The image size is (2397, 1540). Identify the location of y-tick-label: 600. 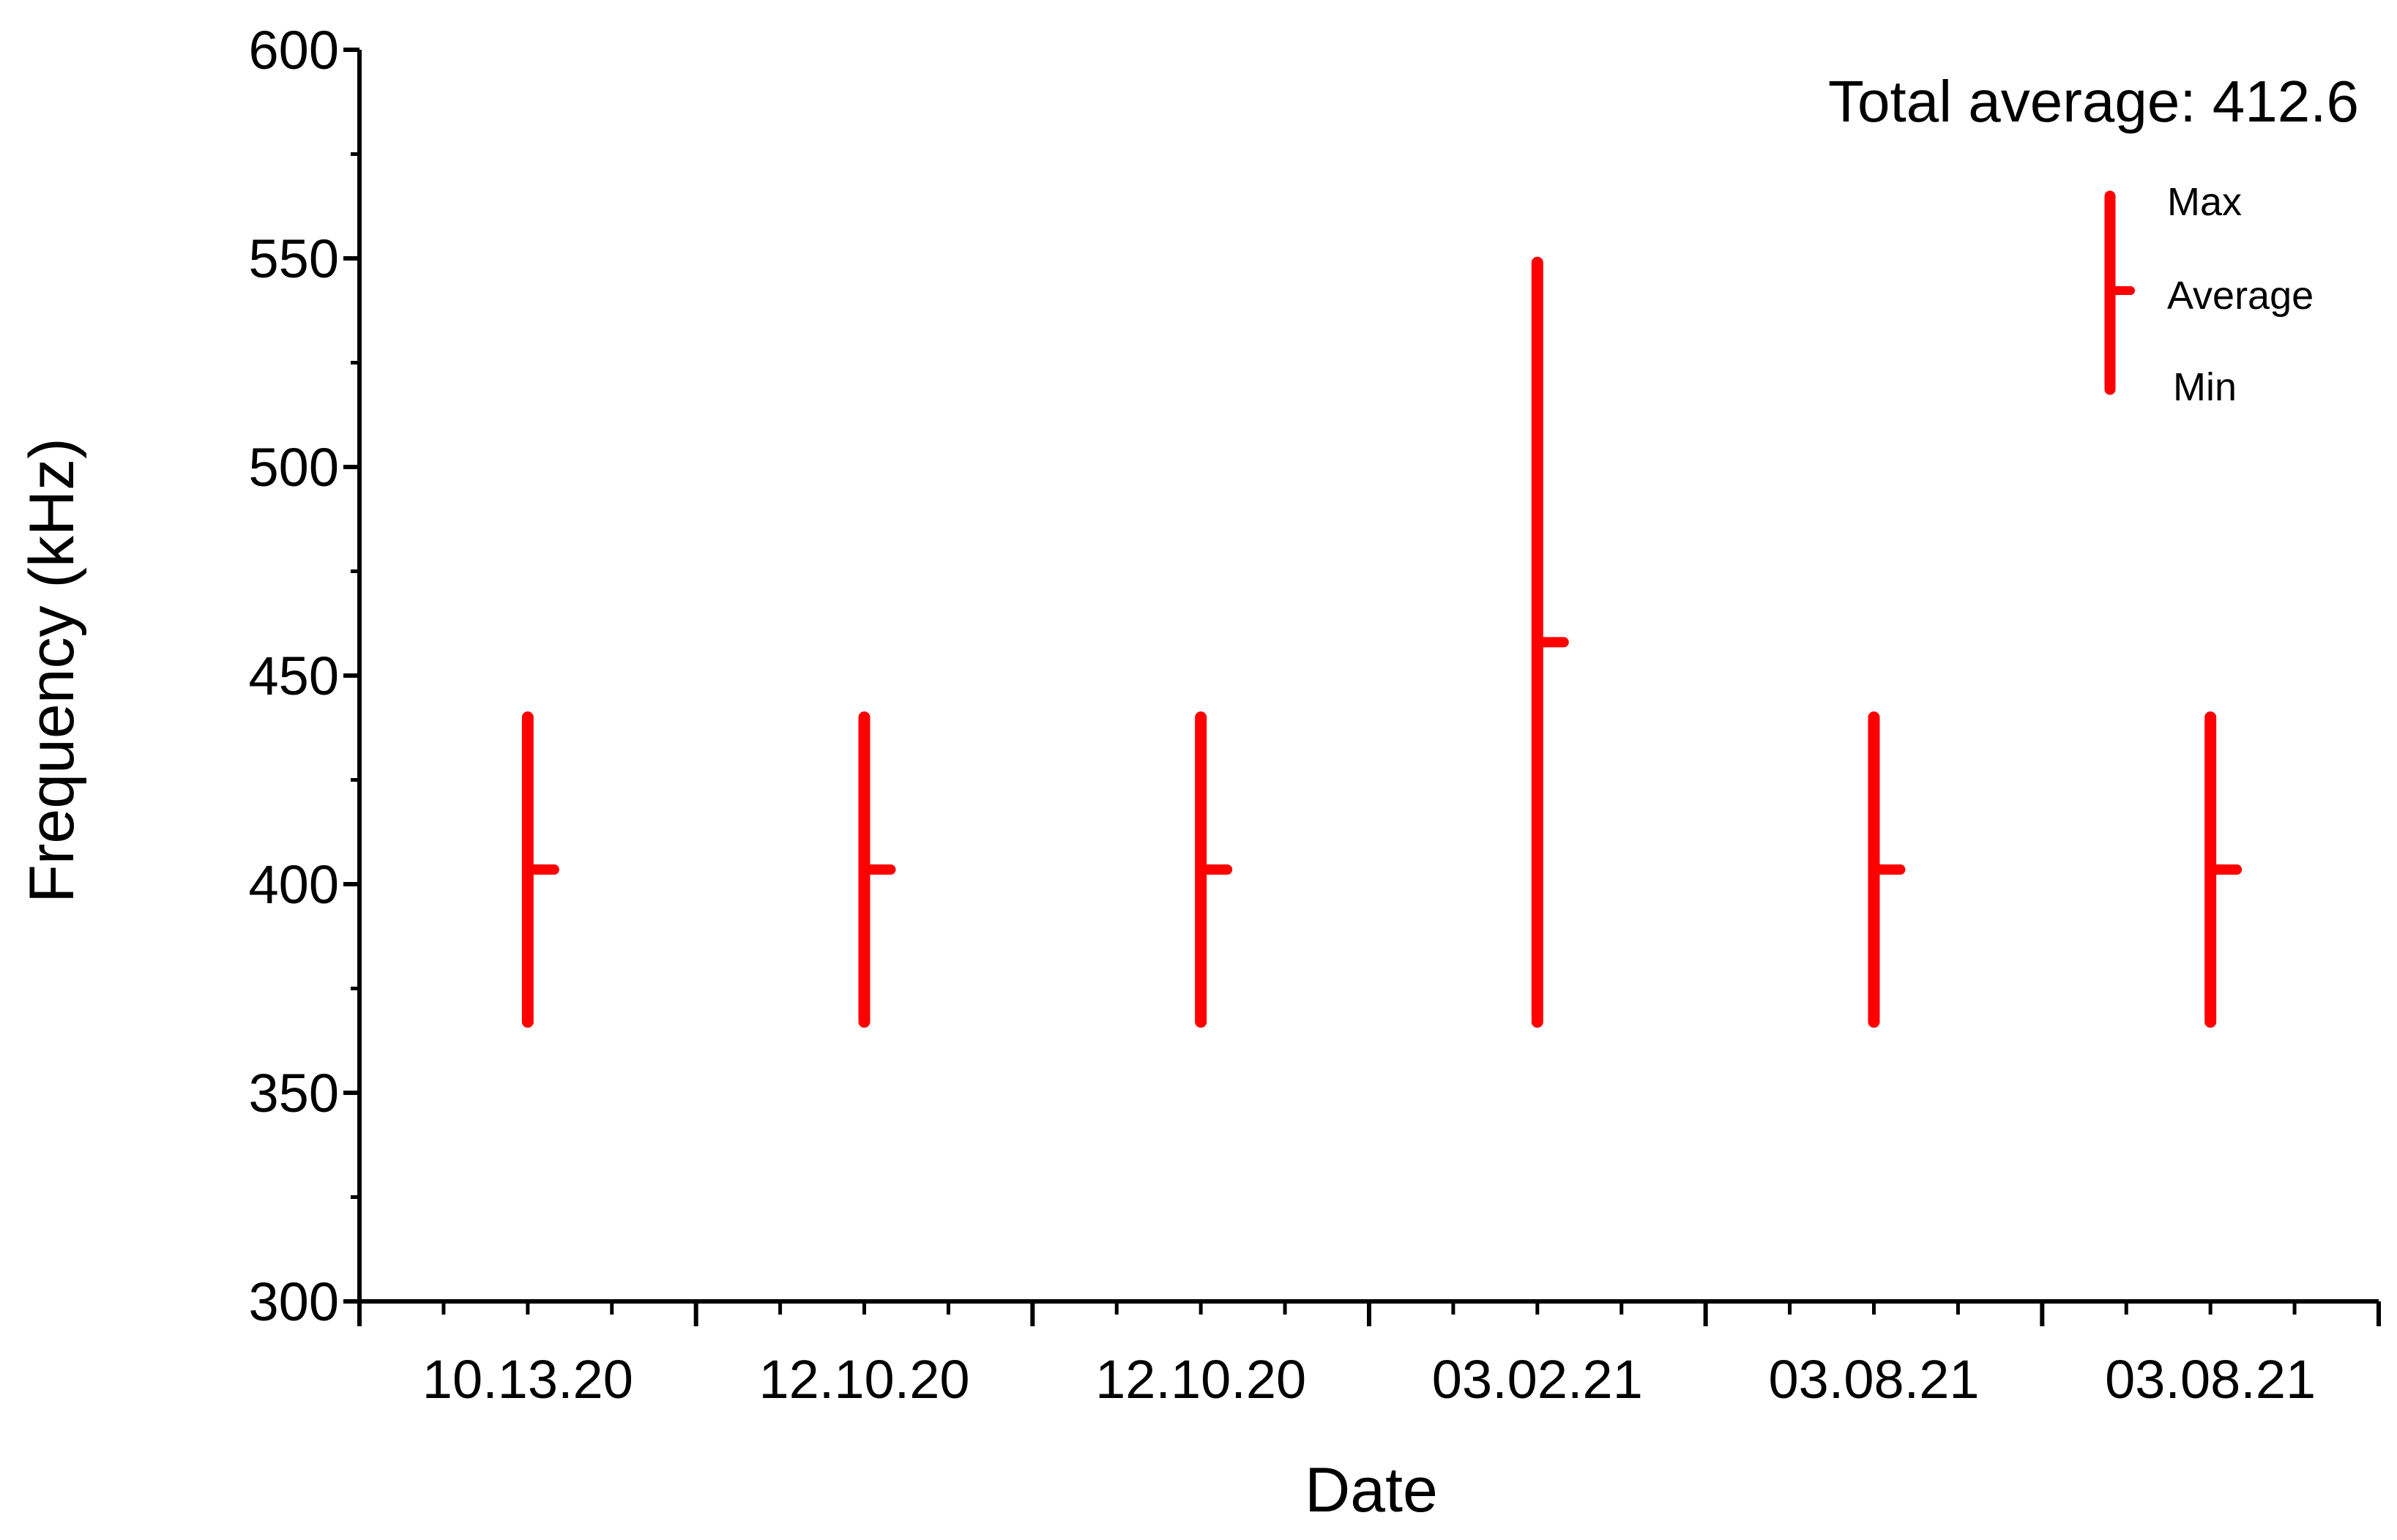
(294, 50).